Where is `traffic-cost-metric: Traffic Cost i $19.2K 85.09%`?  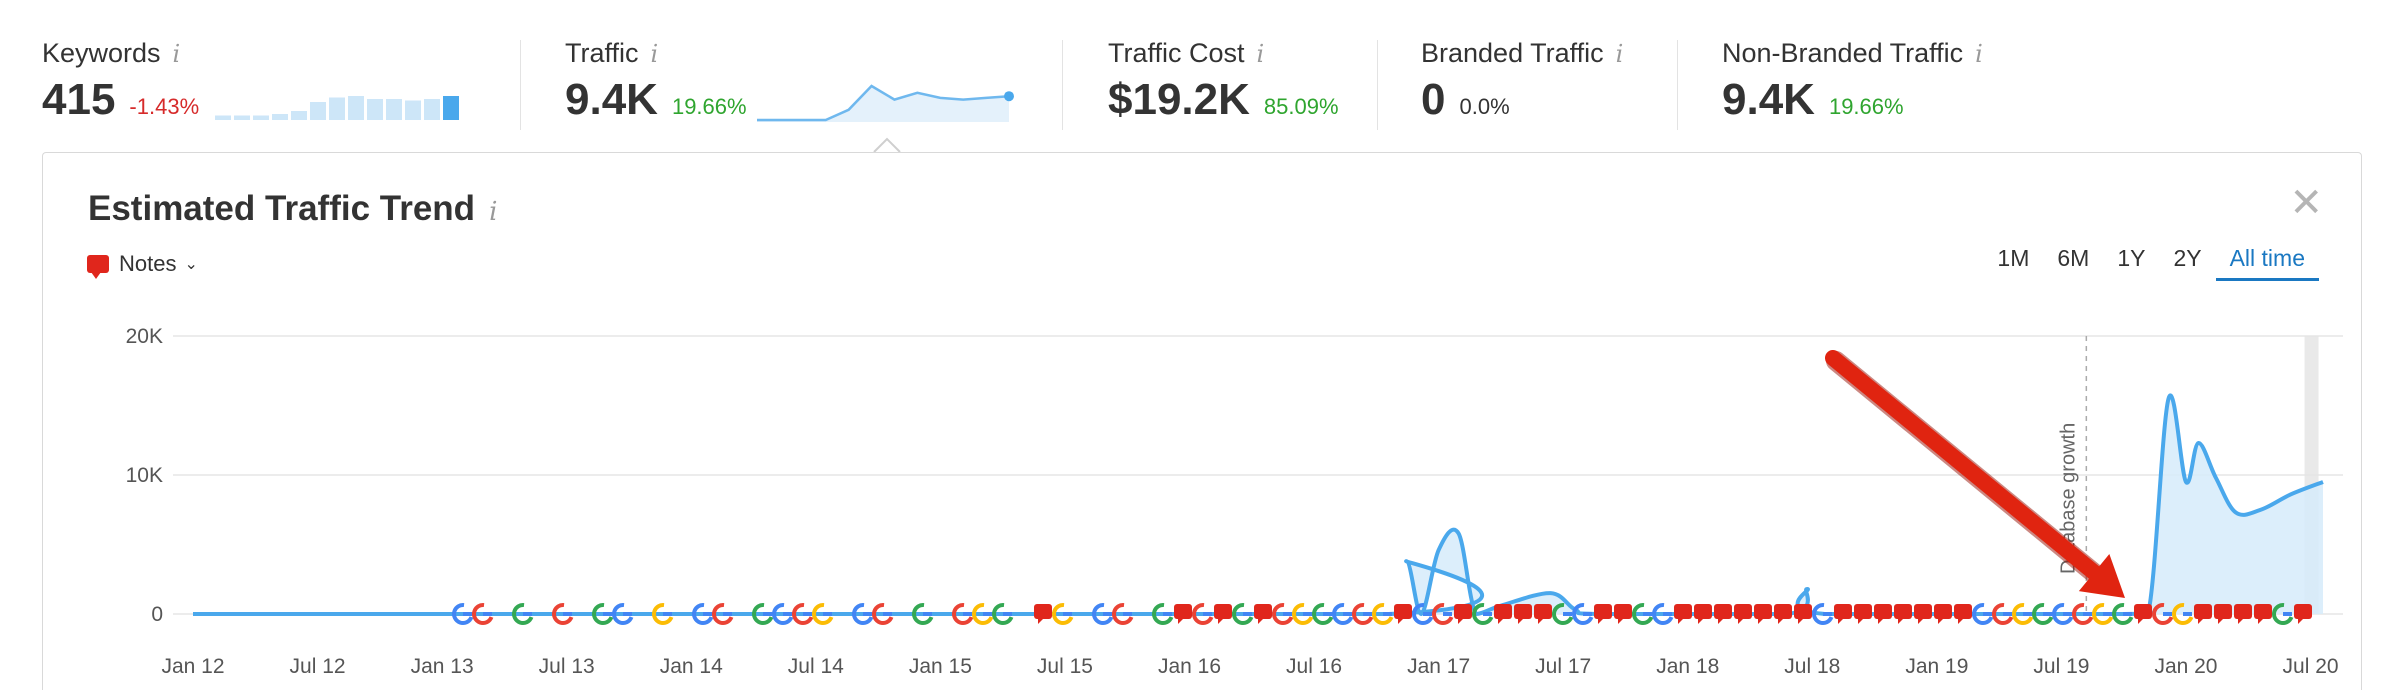 traffic-cost-metric: Traffic Cost i $19.2K 85.09% is located at coordinates (1223, 81).